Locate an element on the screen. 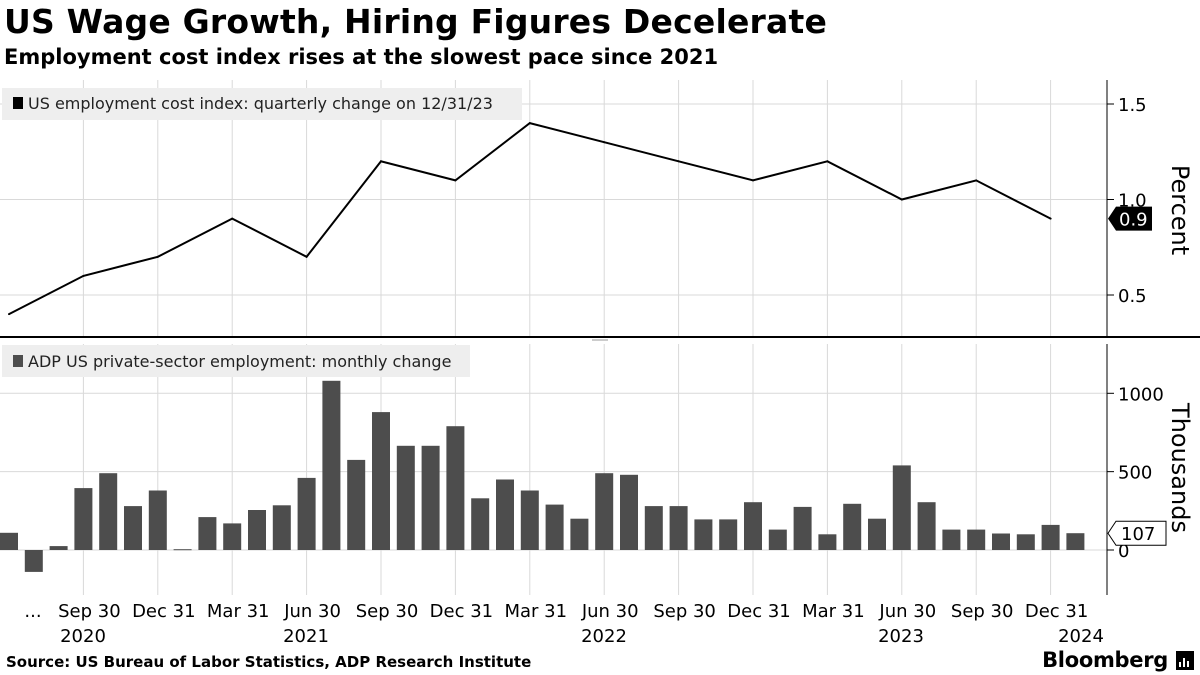  last-value-label: 107 is located at coordinates (1138, 534).